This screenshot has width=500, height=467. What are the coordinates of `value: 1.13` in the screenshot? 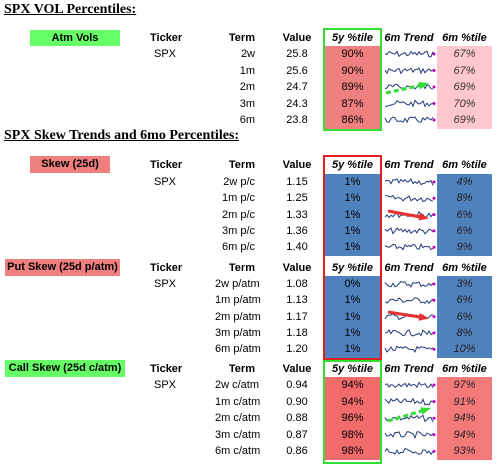 It's located at (297, 300).